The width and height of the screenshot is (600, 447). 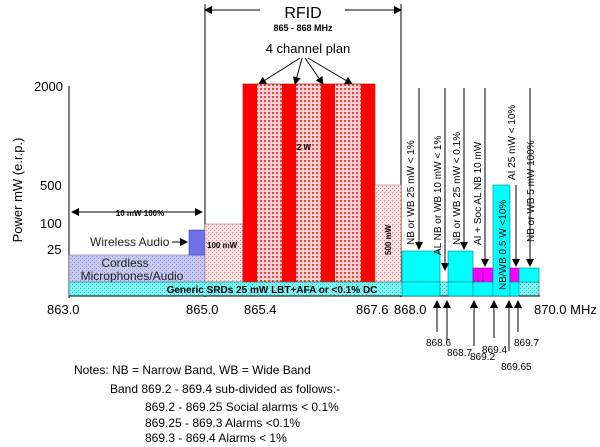 I want to click on y-tick-500: 500, so click(x=51, y=185).